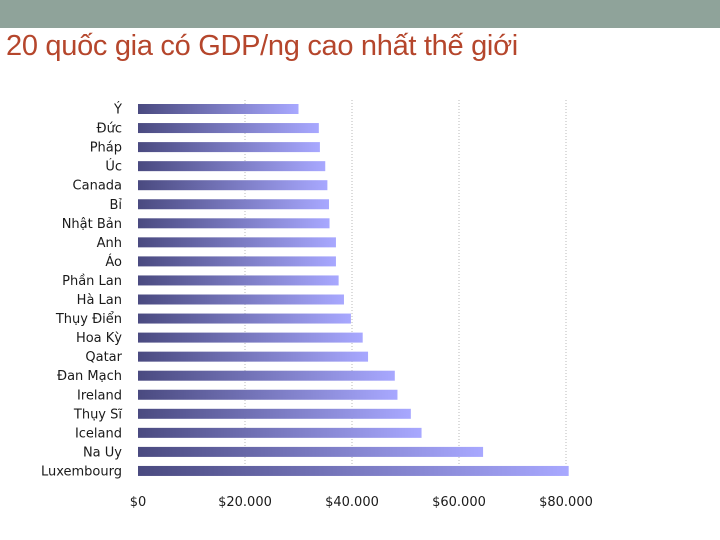 This screenshot has width=720, height=540. I want to click on category-label: Nhật Bản, so click(92, 224).